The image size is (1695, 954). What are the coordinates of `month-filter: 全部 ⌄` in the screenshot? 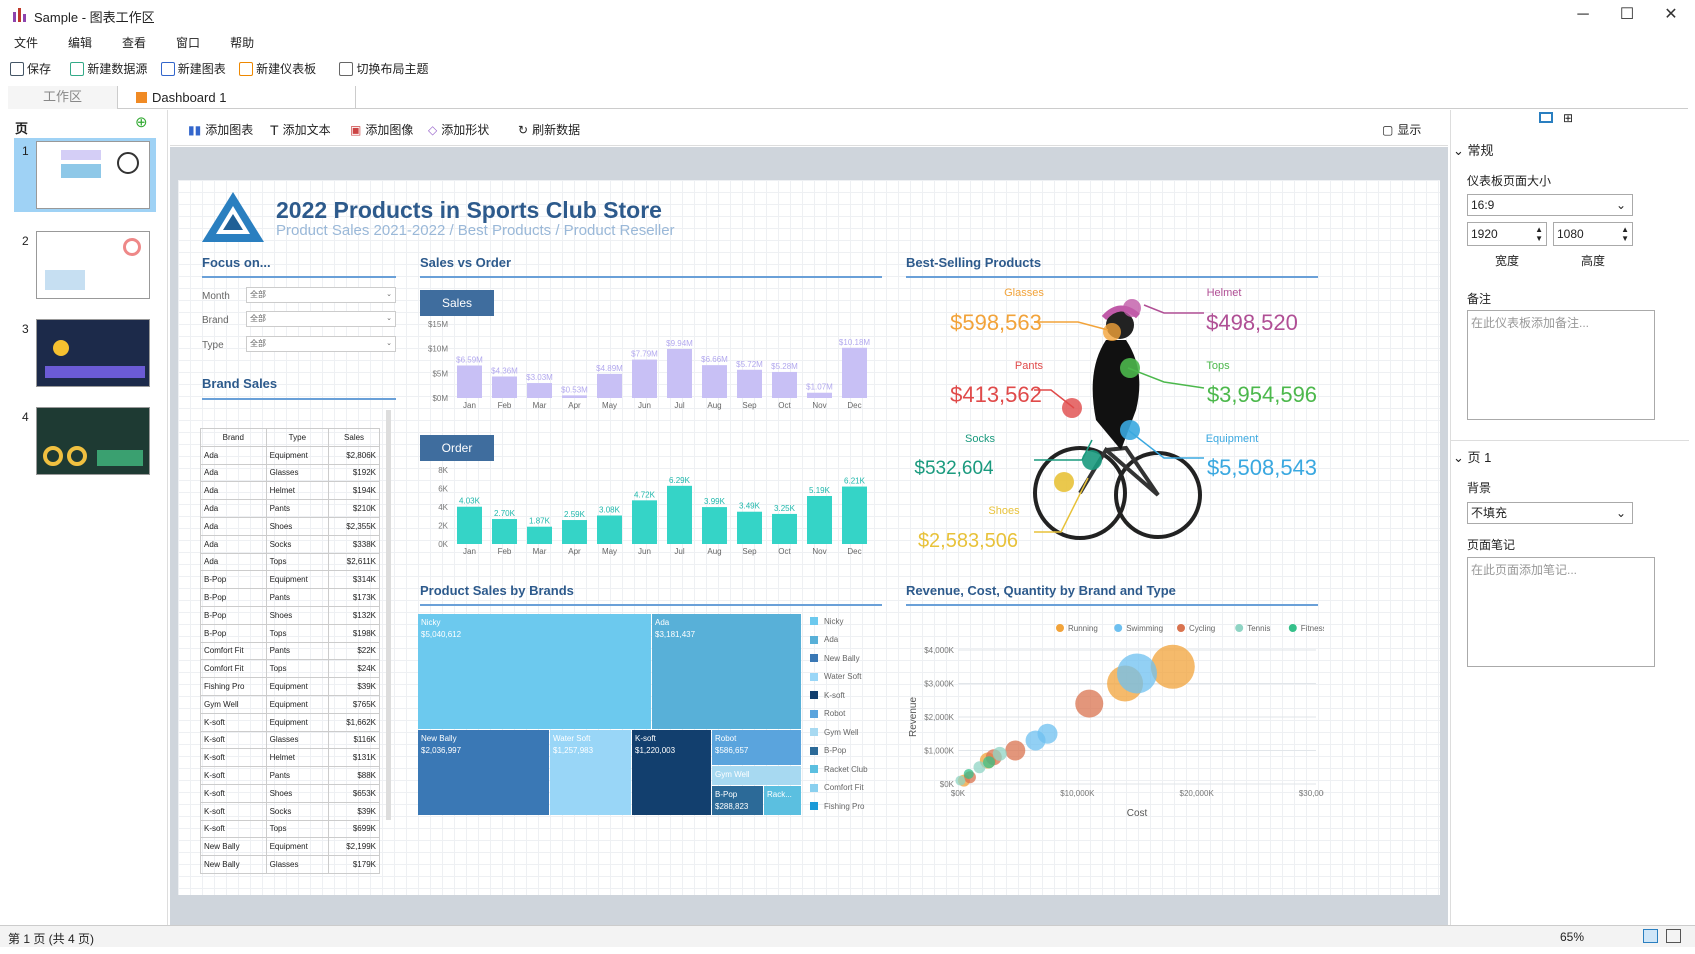 It's located at (321, 295).